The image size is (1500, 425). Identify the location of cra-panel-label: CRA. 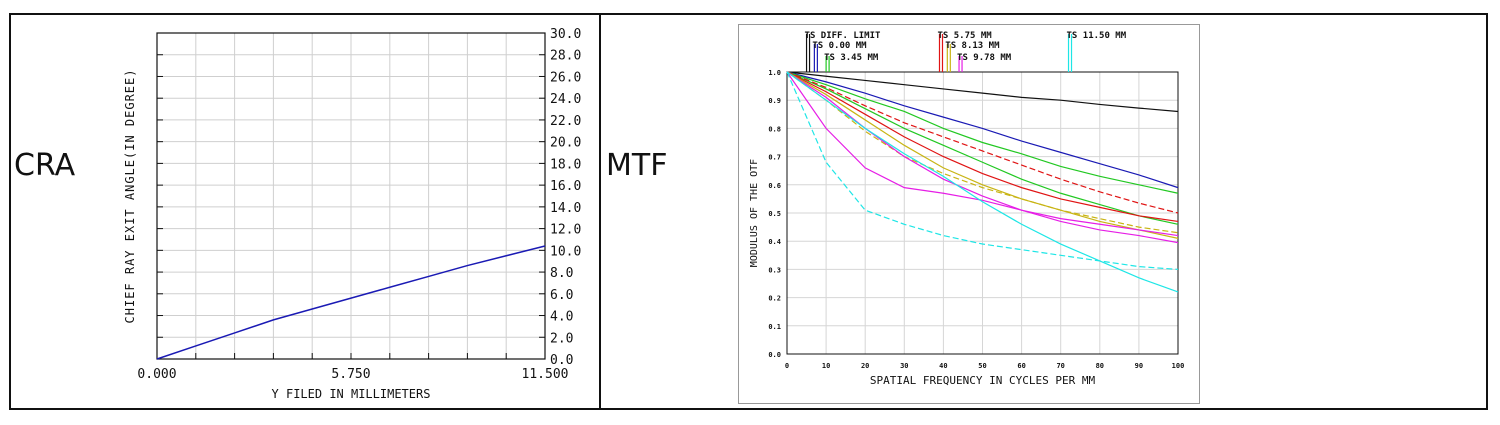
(45, 165).